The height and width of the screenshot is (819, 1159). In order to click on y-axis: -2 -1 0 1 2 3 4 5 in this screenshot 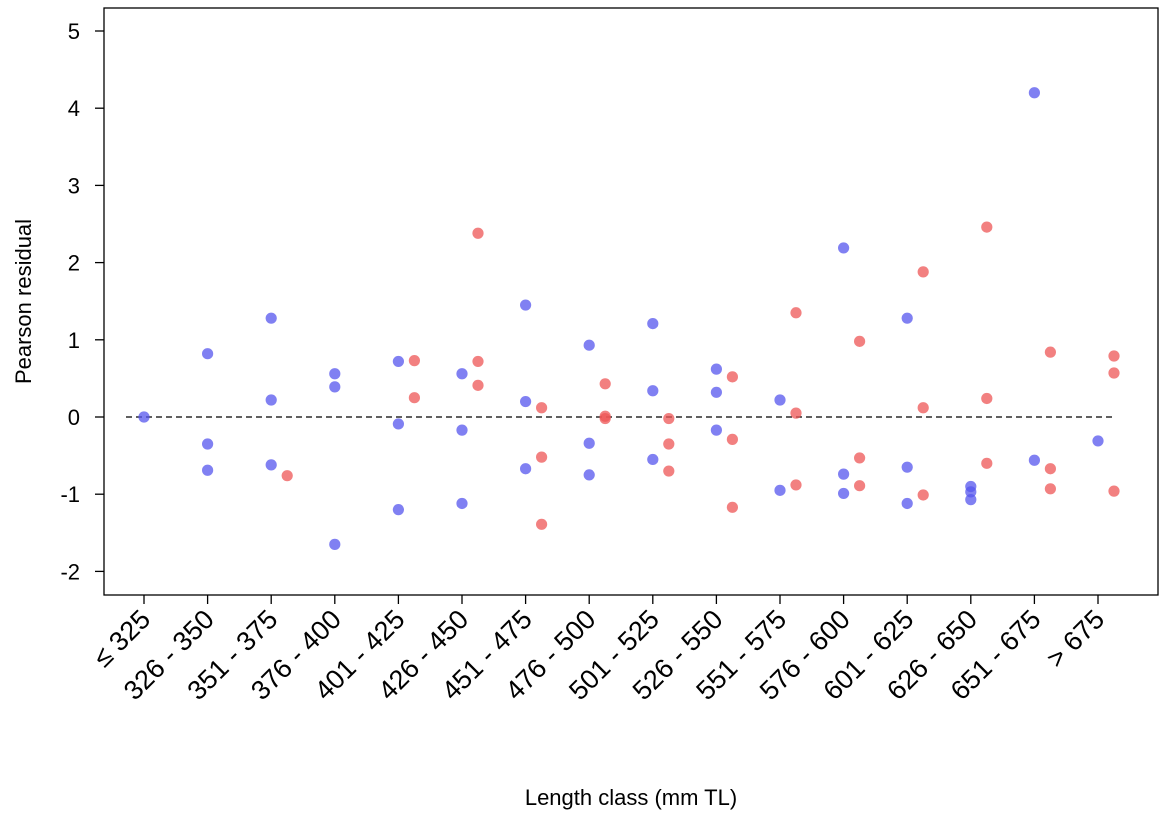, I will do `click(82, 301)`.